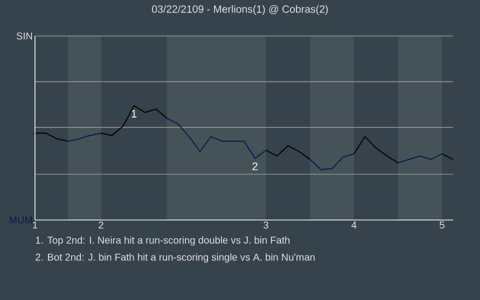 The image size is (480, 300). What do you see at coordinates (353, 225) in the screenshot?
I see `x-tick-label: 4` at bounding box center [353, 225].